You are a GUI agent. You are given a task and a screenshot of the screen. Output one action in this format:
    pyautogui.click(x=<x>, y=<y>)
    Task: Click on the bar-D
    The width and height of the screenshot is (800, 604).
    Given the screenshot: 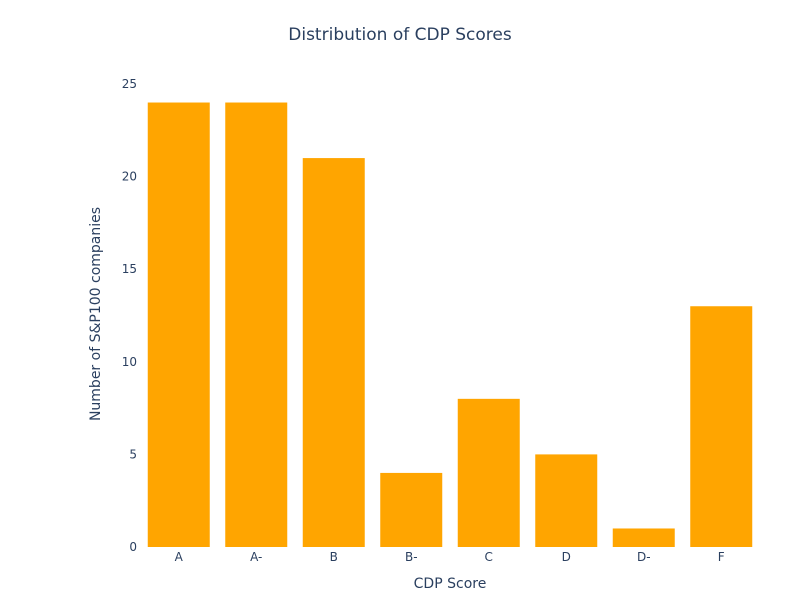 What is the action you would take?
    pyautogui.click(x=566, y=500)
    